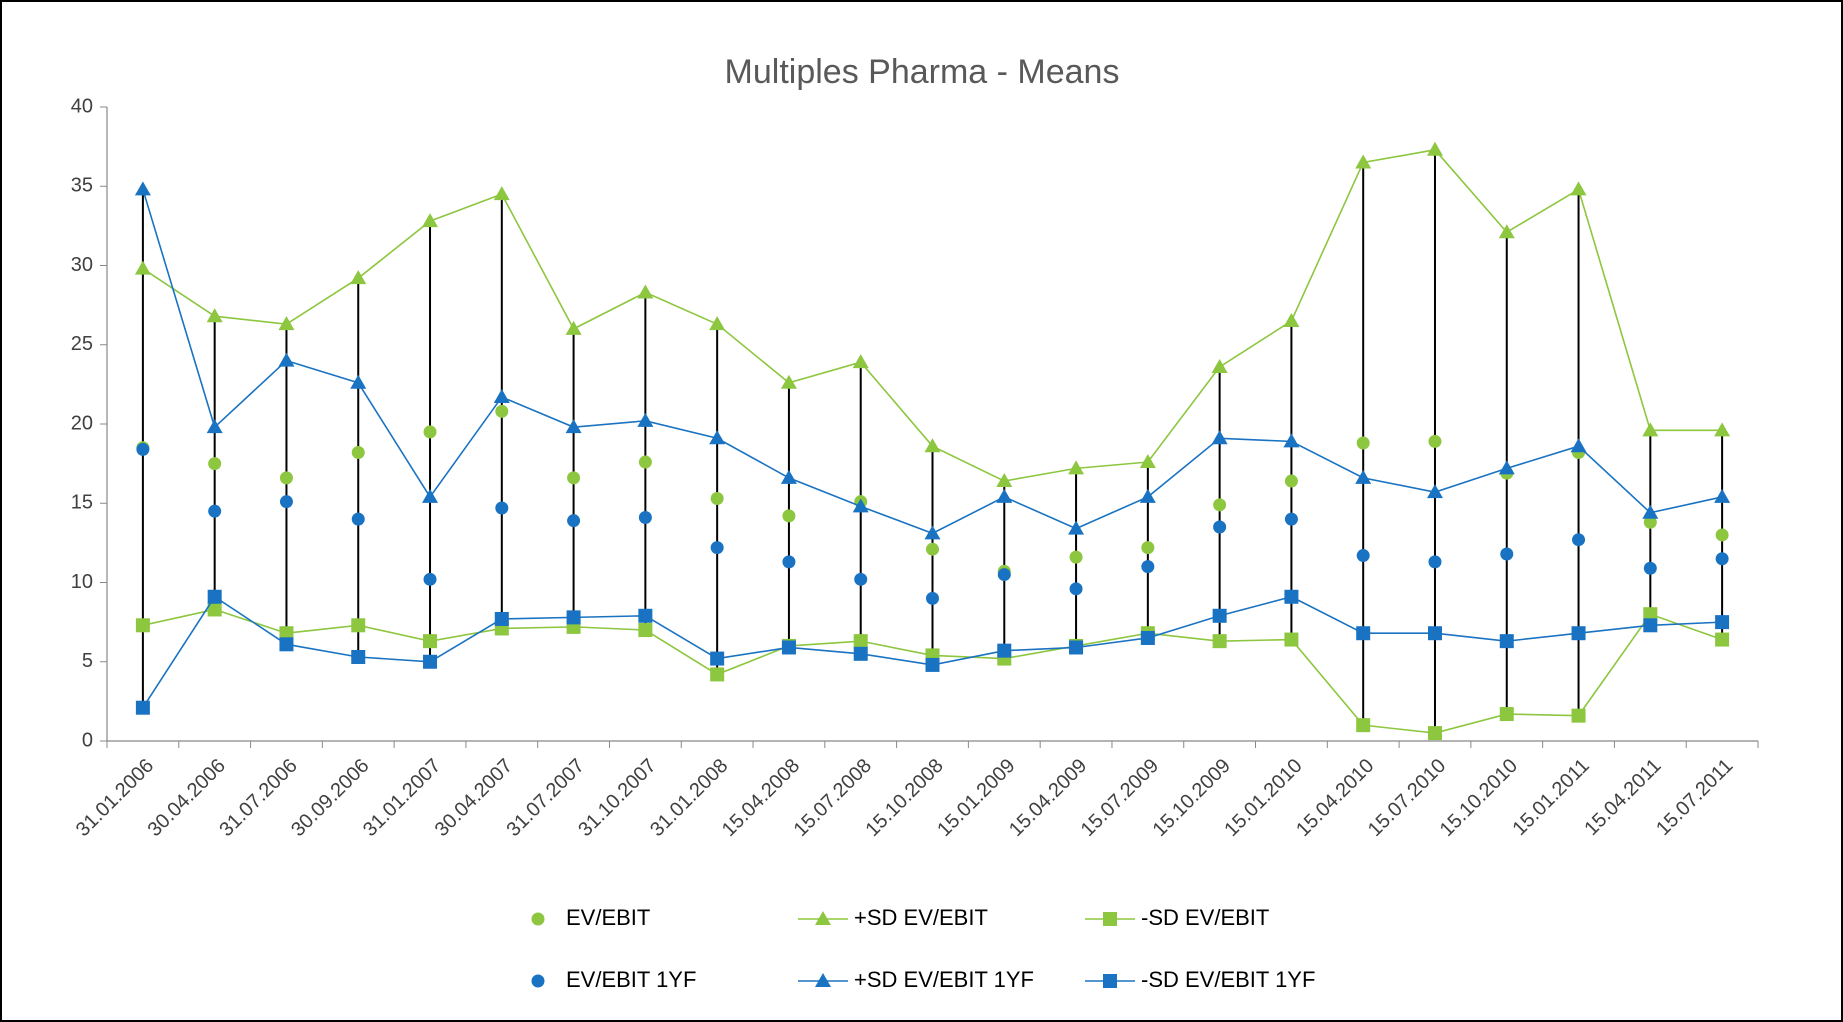 The height and width of the screenshot is (1022, 1843). What do you see at coordinates (1228, 979) in the screenshot?
I see `legend-label: -SD EV/EBIT 1YF` at bounding box center [1228, 979].